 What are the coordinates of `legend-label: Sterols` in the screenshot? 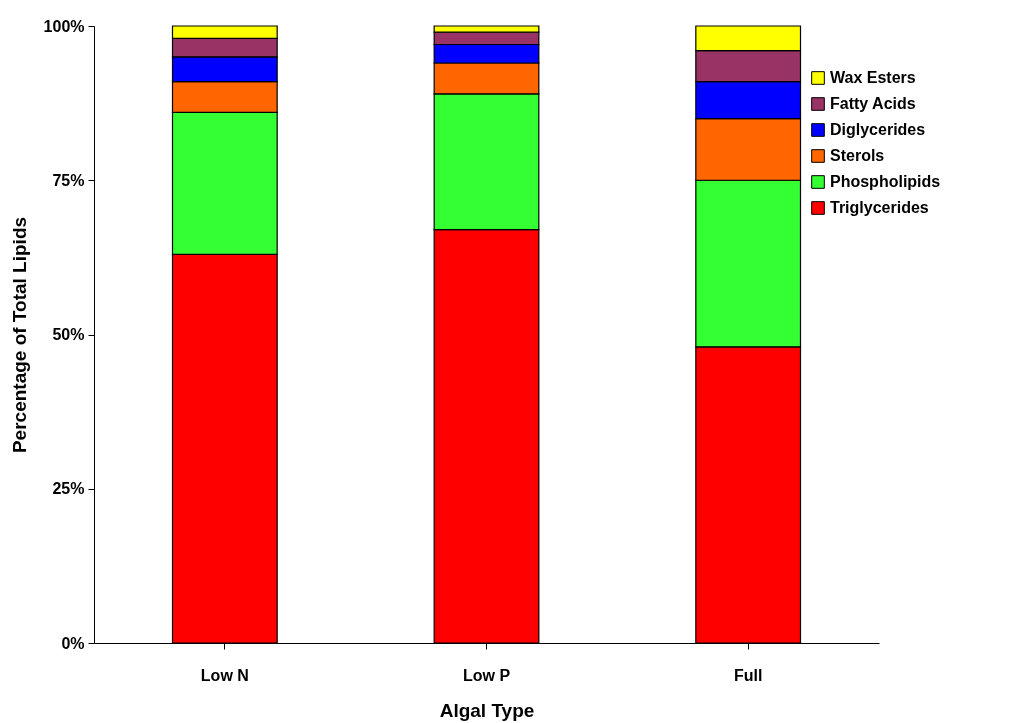 It's located at (857, 155).